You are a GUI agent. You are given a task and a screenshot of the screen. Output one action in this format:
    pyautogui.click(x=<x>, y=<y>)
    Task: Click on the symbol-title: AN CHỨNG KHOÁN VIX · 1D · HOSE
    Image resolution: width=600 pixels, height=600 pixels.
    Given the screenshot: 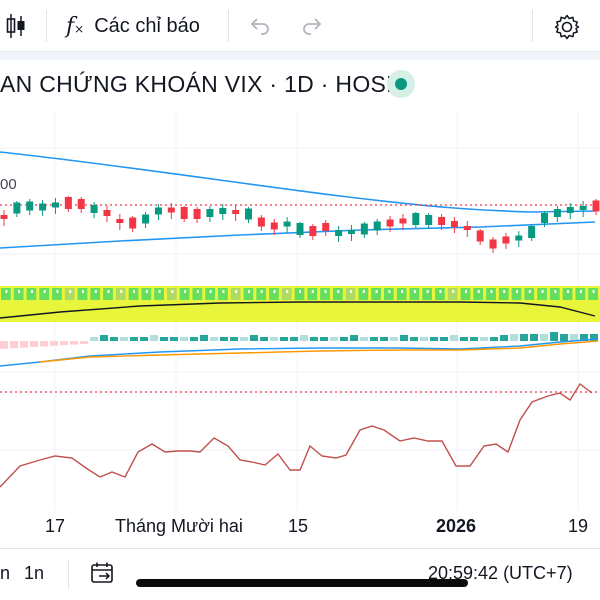 What is the action you would take?
    pyautogui.click(x=201, y=84)
    